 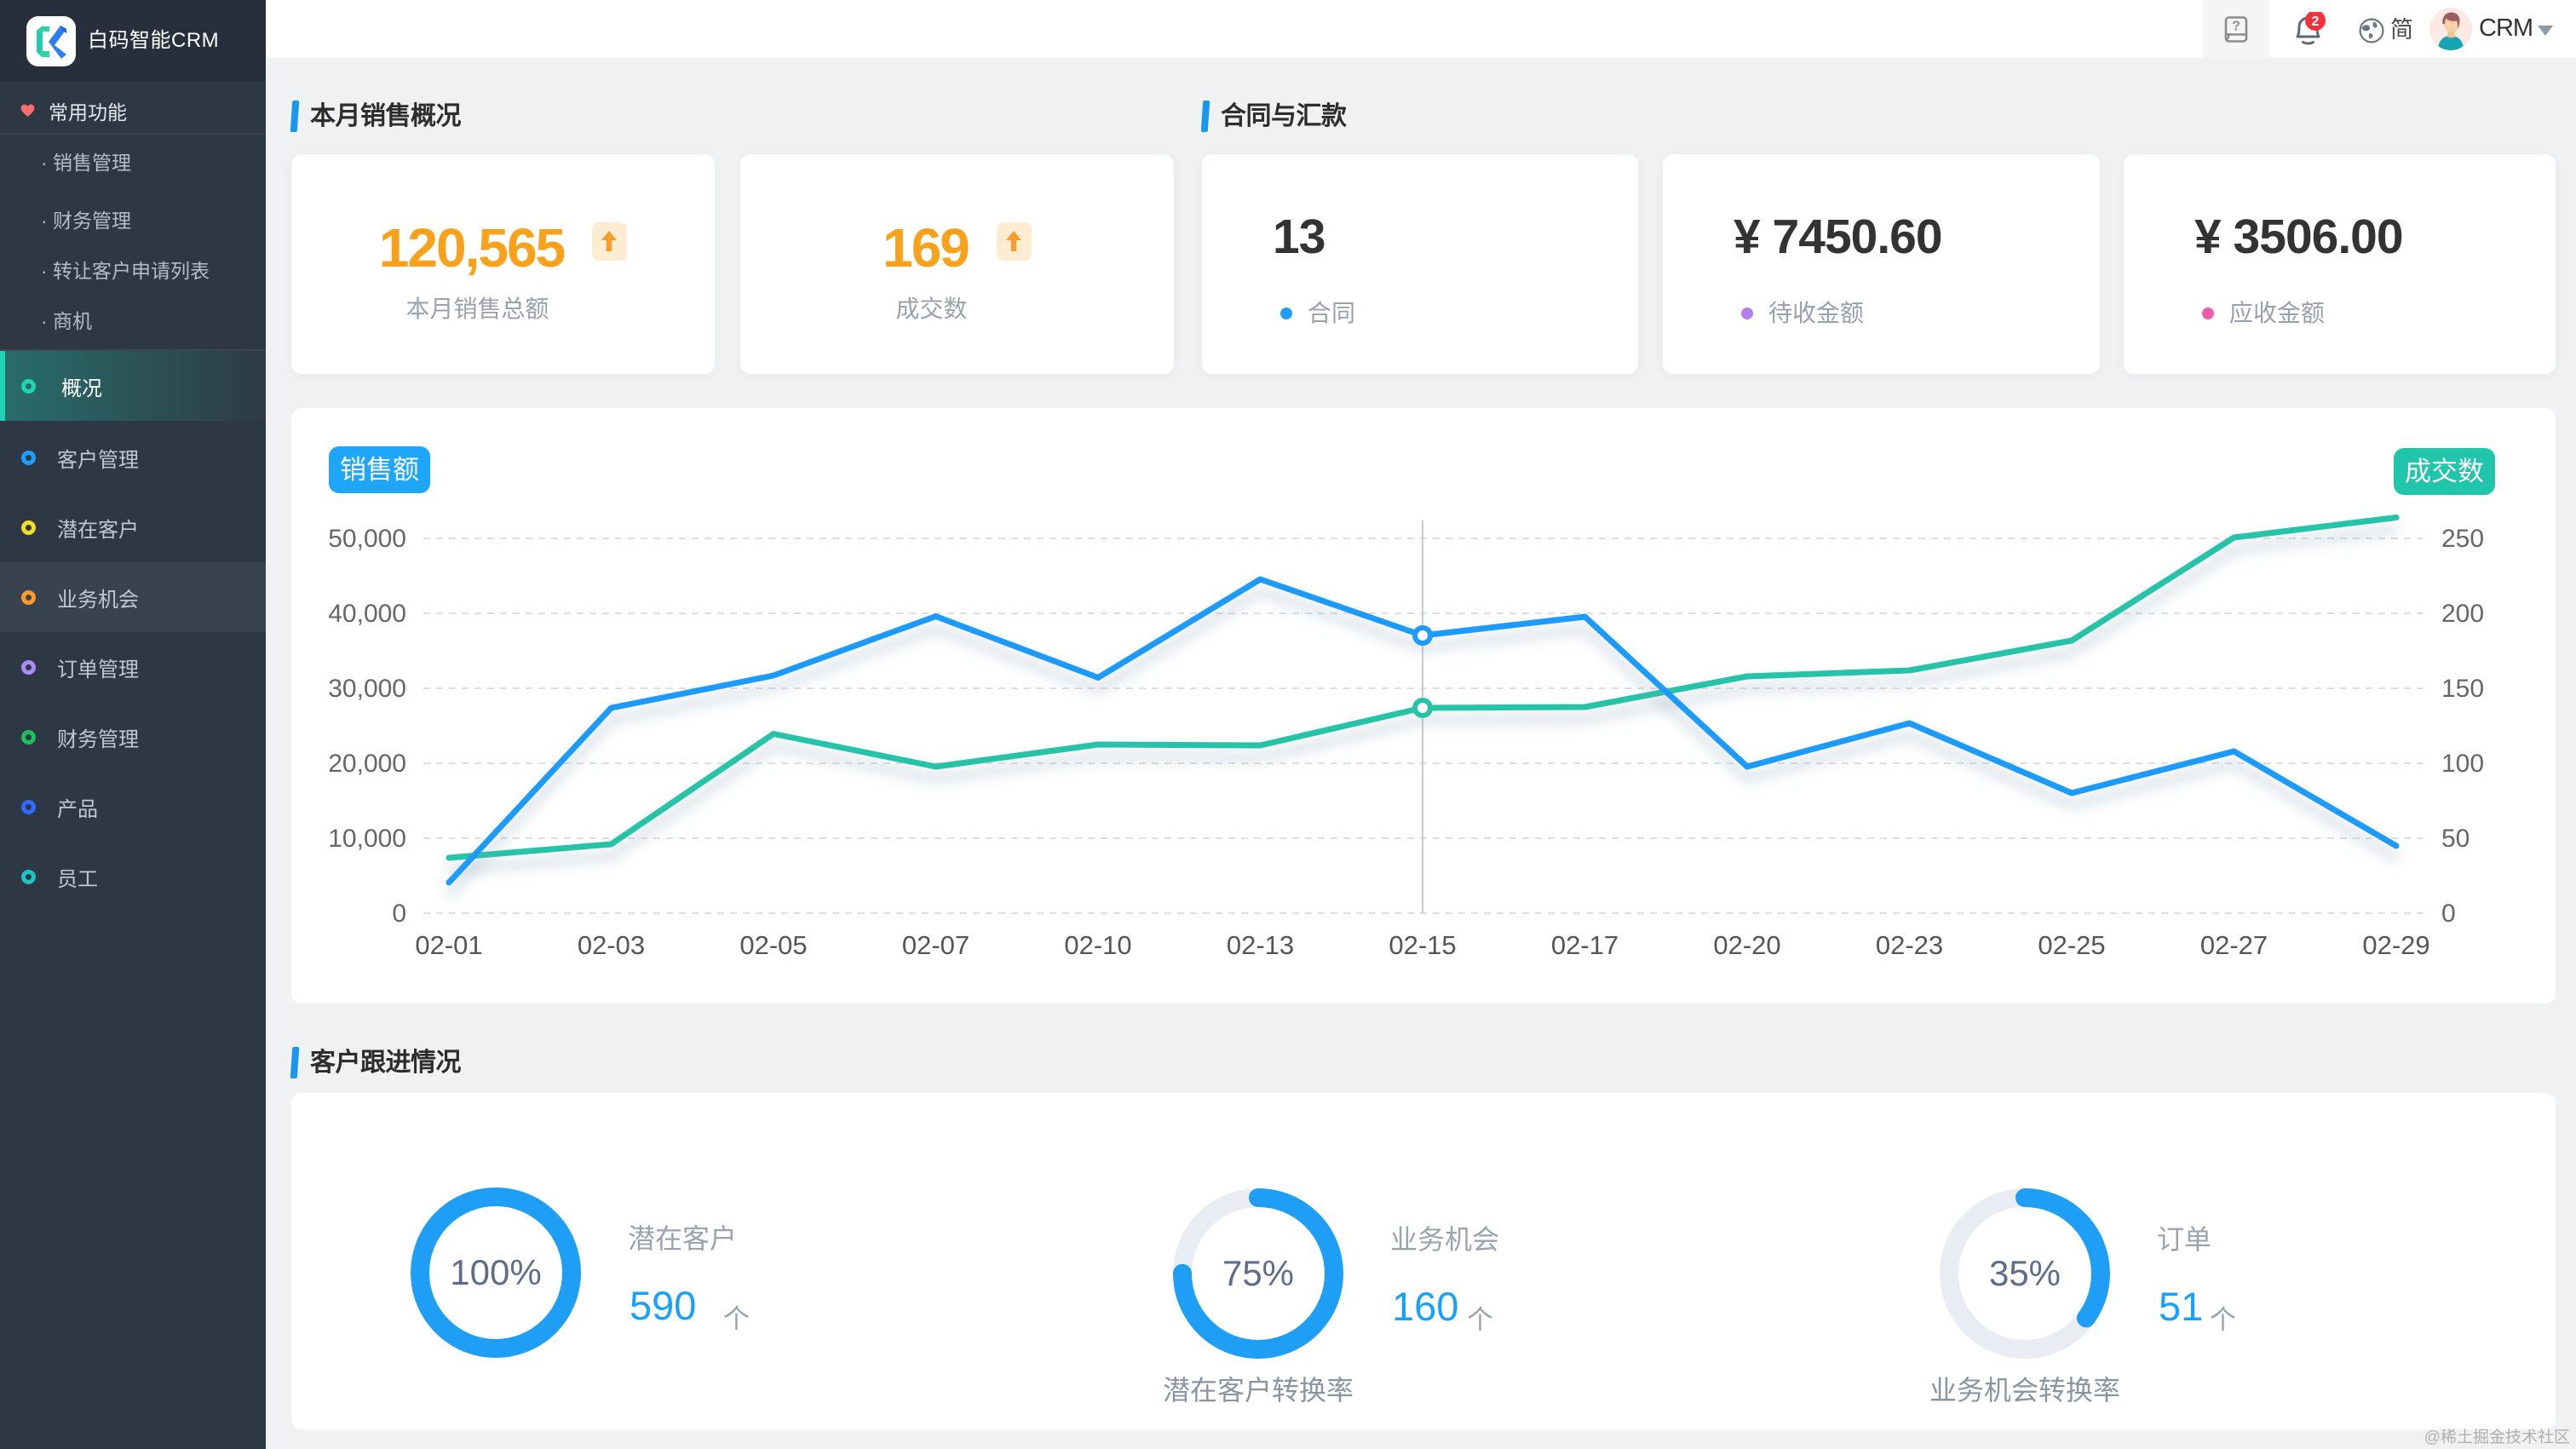 I want to click on svg-text: 02-25, so click(x=2071, y=945).